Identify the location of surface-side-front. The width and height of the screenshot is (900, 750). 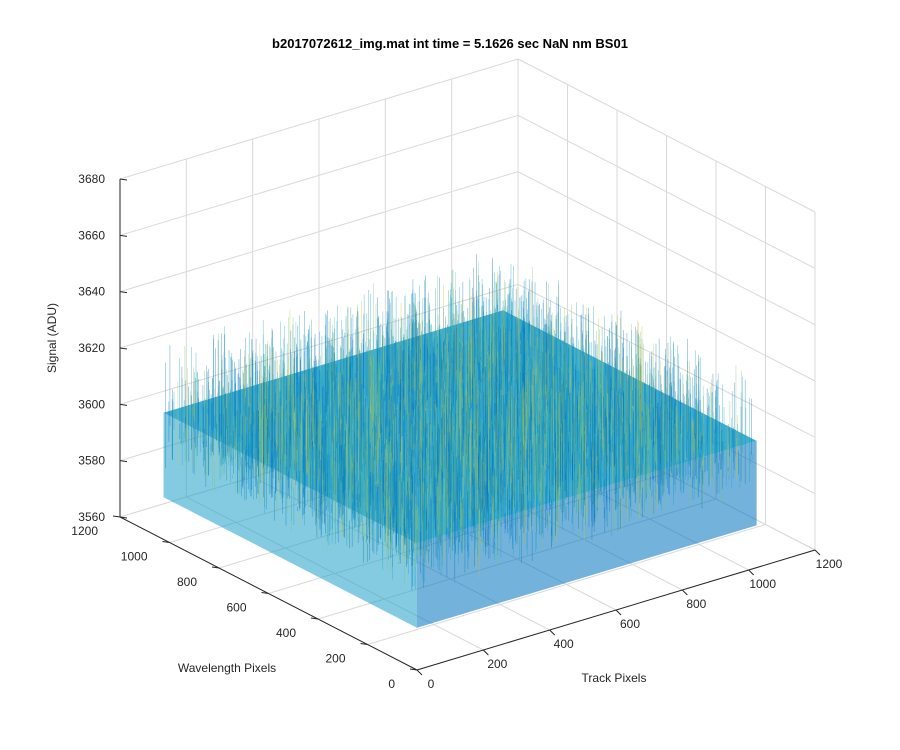
(587, 534).